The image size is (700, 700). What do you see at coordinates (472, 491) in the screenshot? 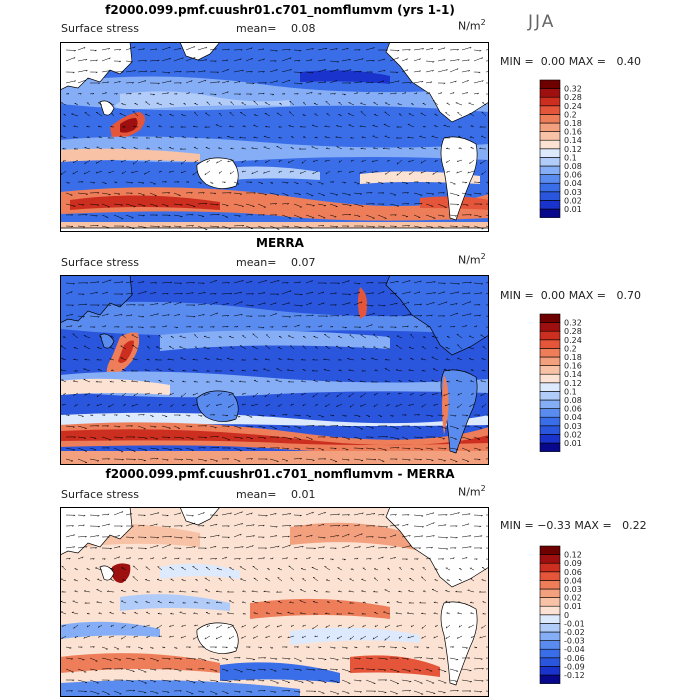
I see `panel-3-unit: N/m2` at bounding box center [472, 491].